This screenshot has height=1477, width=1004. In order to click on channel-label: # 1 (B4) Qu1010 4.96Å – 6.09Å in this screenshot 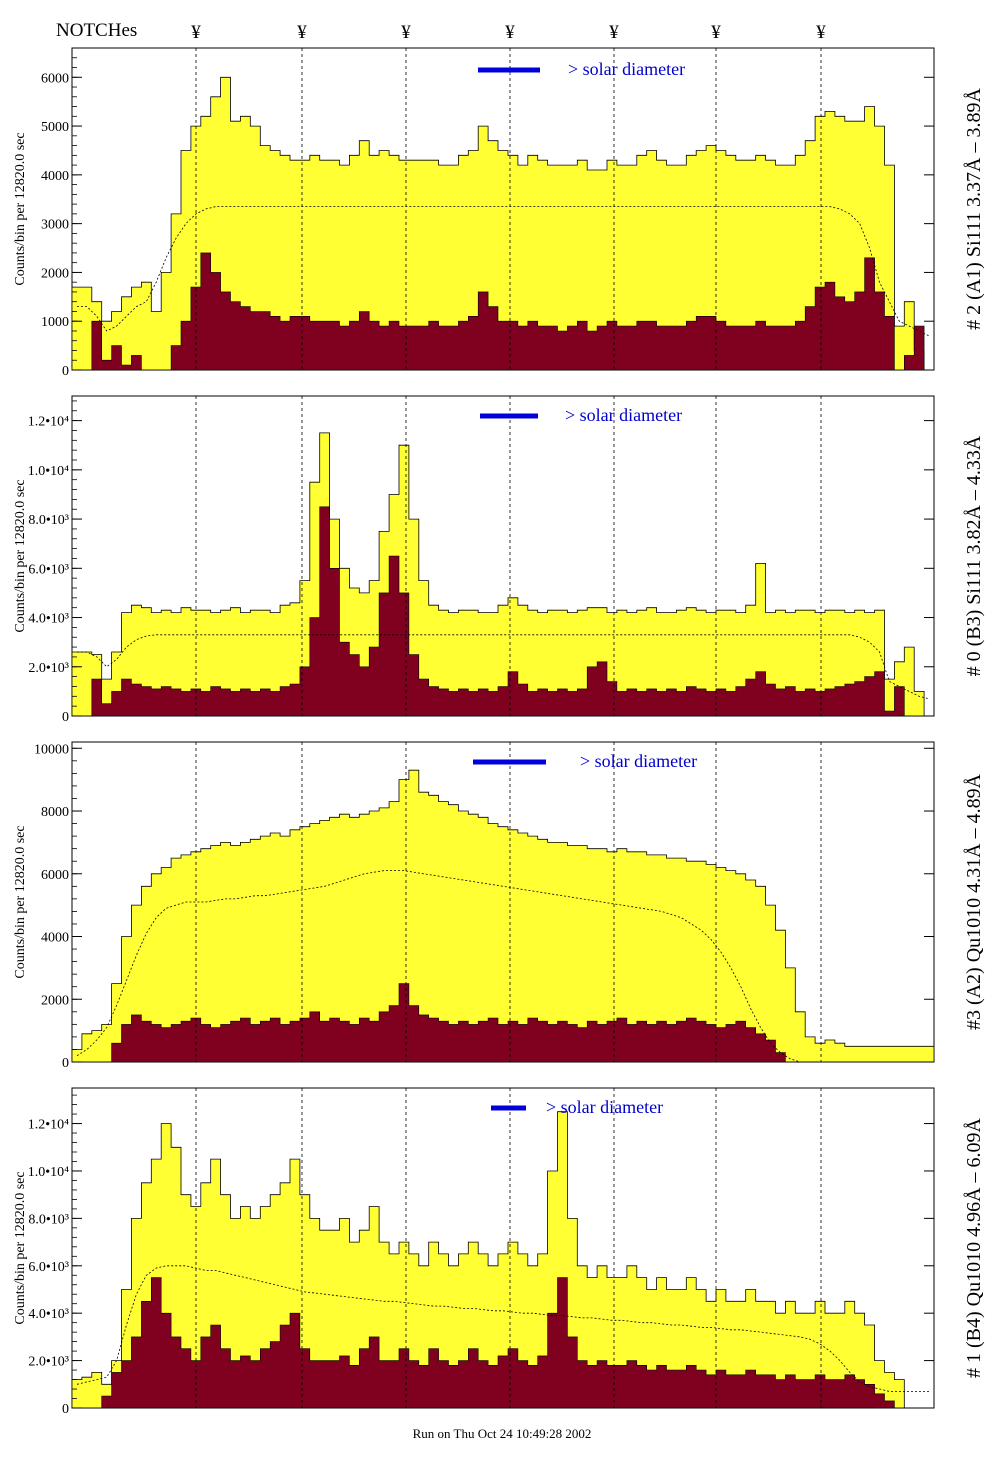, I will do `click(974, 1247)`.